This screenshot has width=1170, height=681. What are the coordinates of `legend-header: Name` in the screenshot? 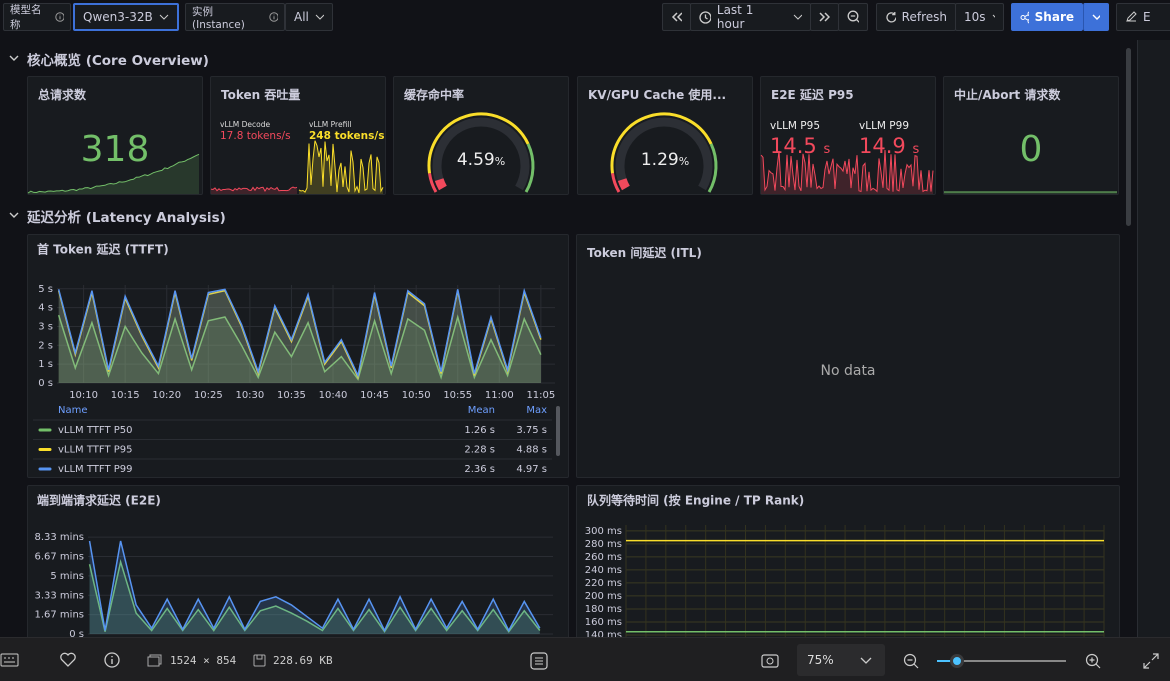 It's located at (73, 410).